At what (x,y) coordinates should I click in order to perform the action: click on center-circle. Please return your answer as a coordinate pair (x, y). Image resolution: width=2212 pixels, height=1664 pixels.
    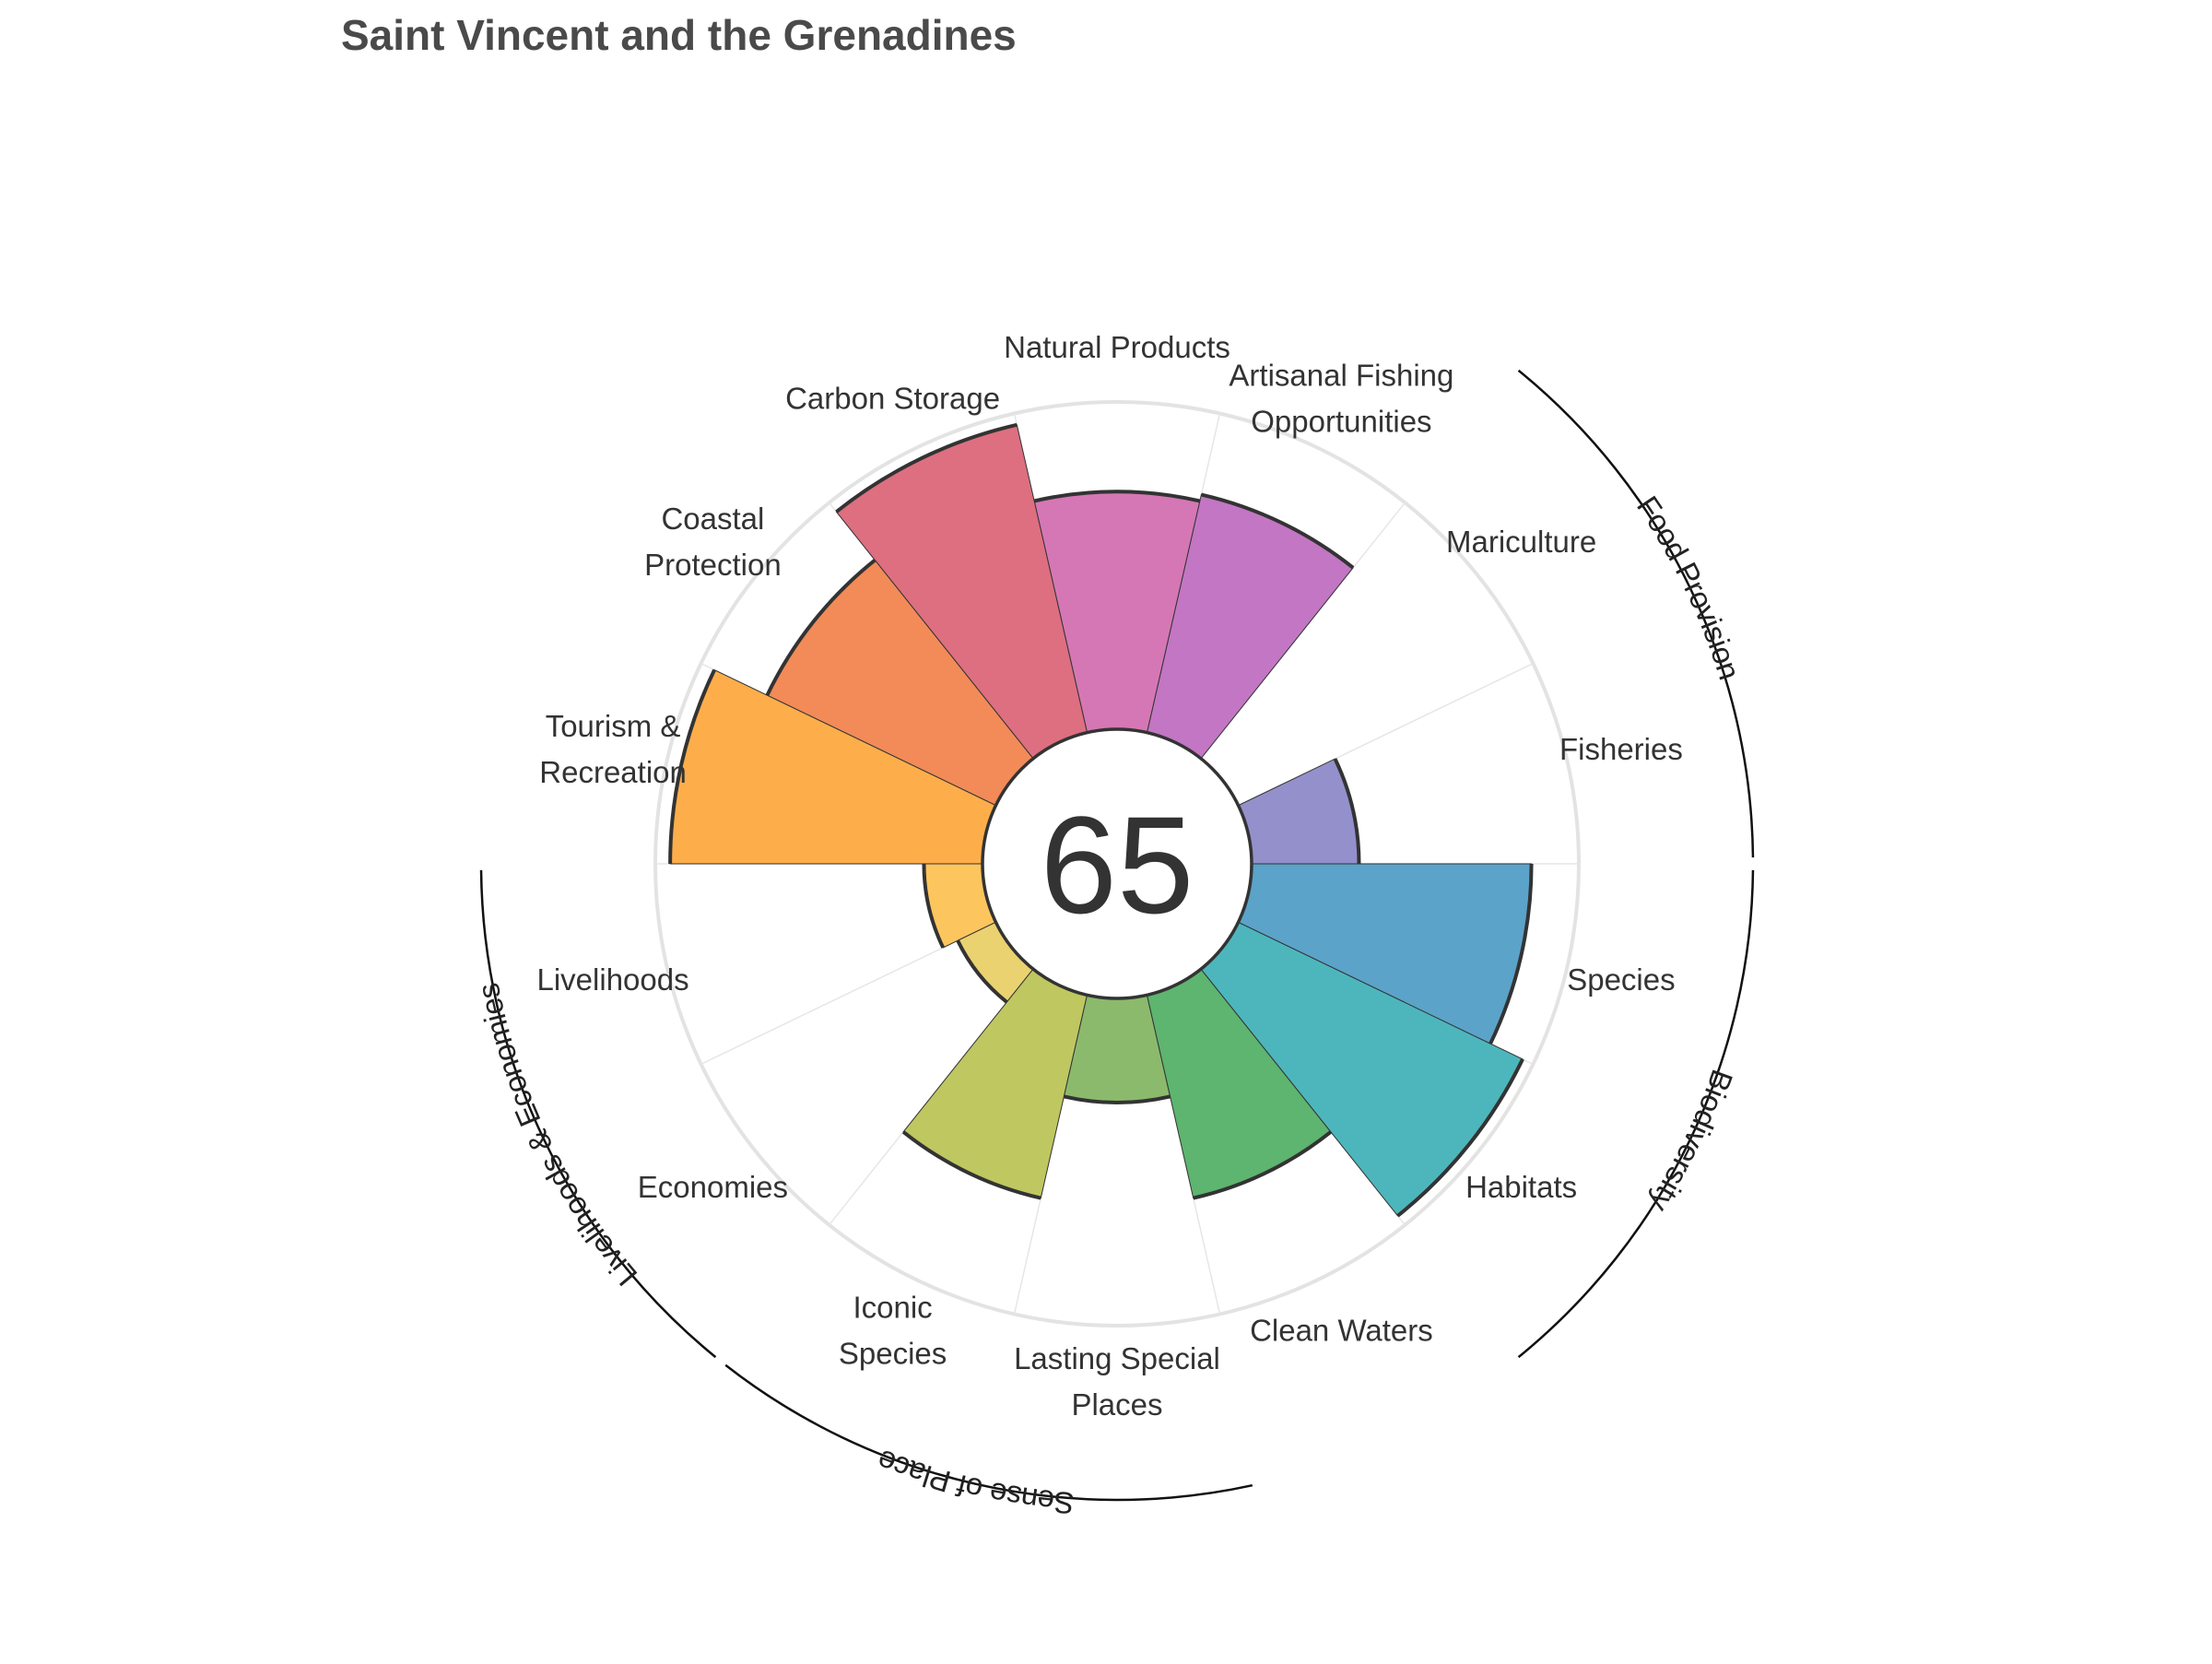
    Looking at the image, I should click on (1117, 863).